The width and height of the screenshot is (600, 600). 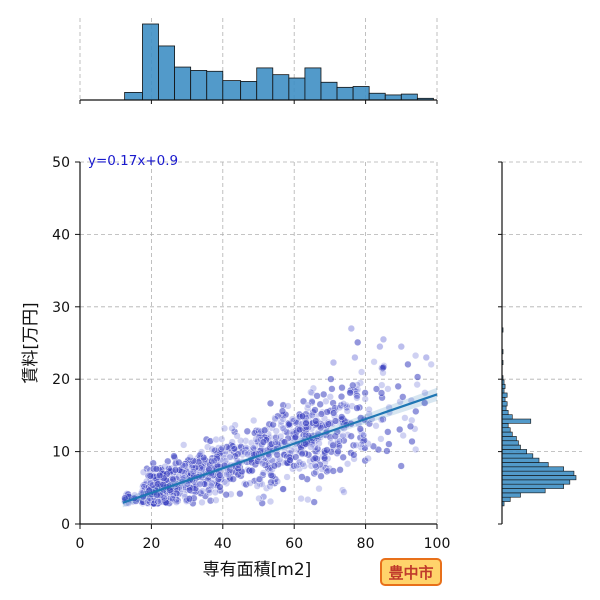 I want to click on regression-fit, so click(x=280, y=447).